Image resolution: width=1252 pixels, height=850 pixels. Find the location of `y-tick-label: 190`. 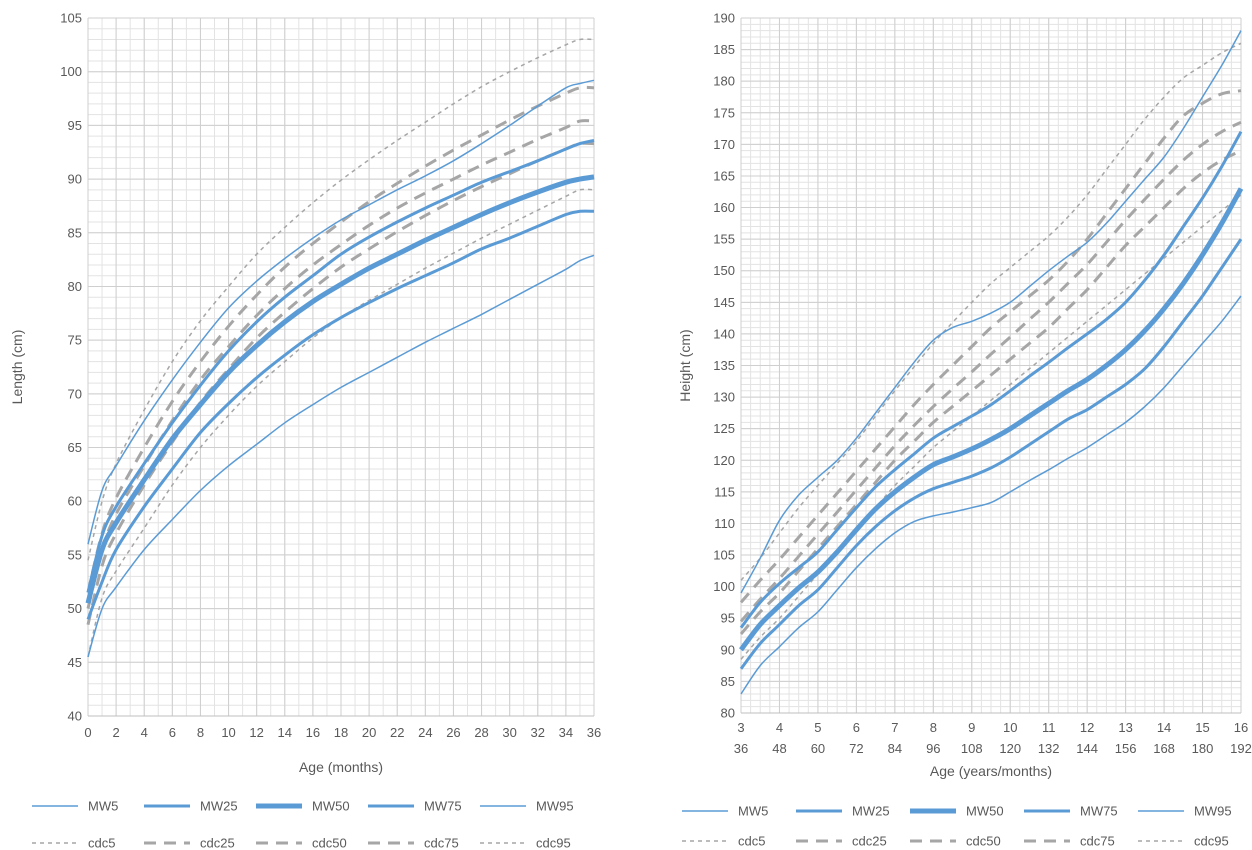

y-tick-label: 190 is located at coordinates (724, 18).